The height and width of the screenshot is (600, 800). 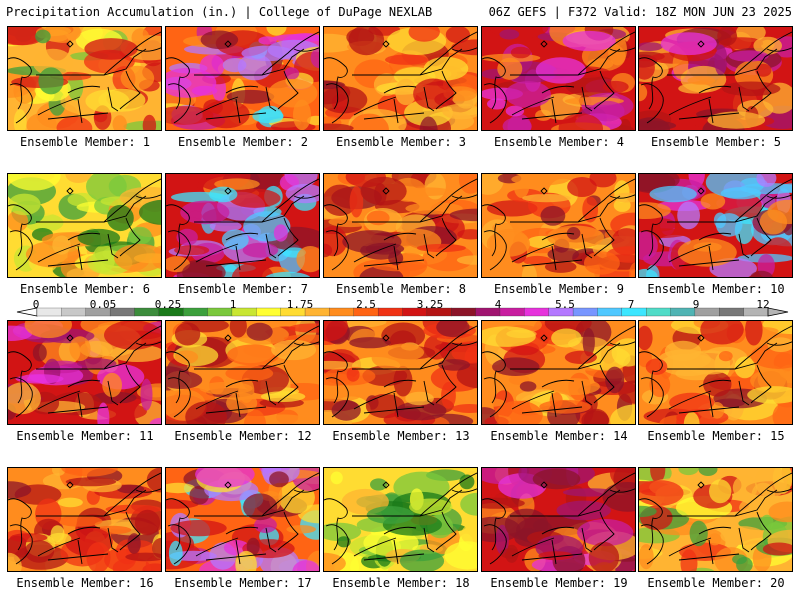 What do you see at coordinates (430, 304) in the screenshot?
I see `colorbar-tick-label: 3.25` at bounding box center [430, 304].